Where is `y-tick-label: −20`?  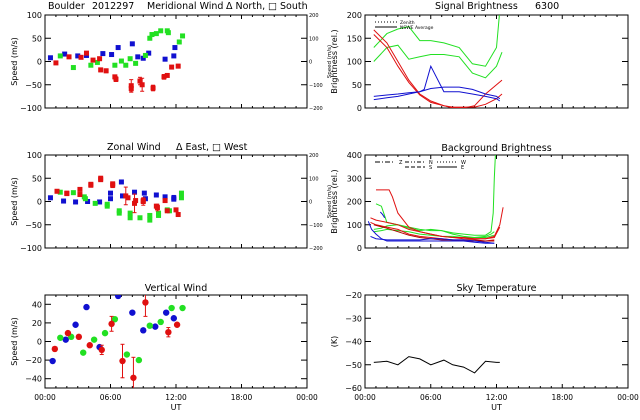 y-tick-label: −20 is located at coordinates (353, 295).